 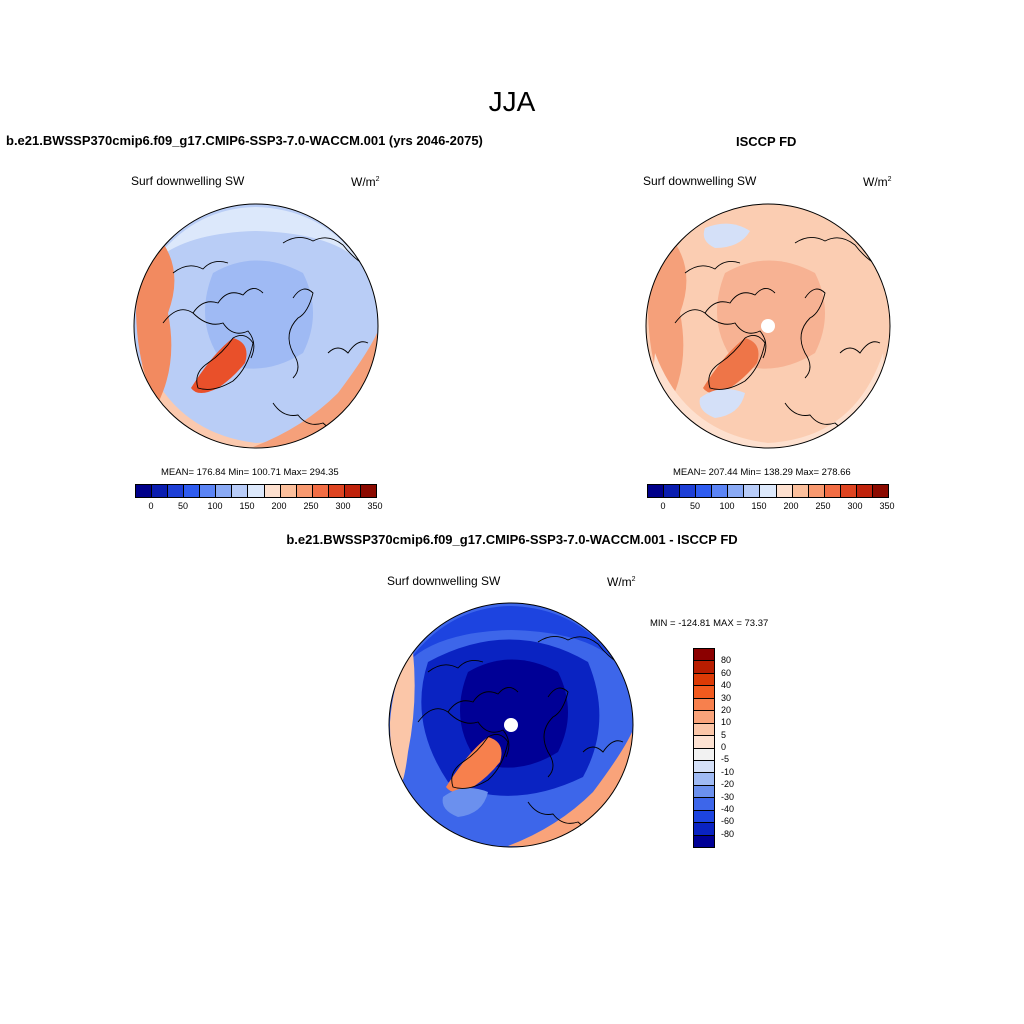 I want to click on colorbar-tick-label: 200, so click(x=791, y=506).